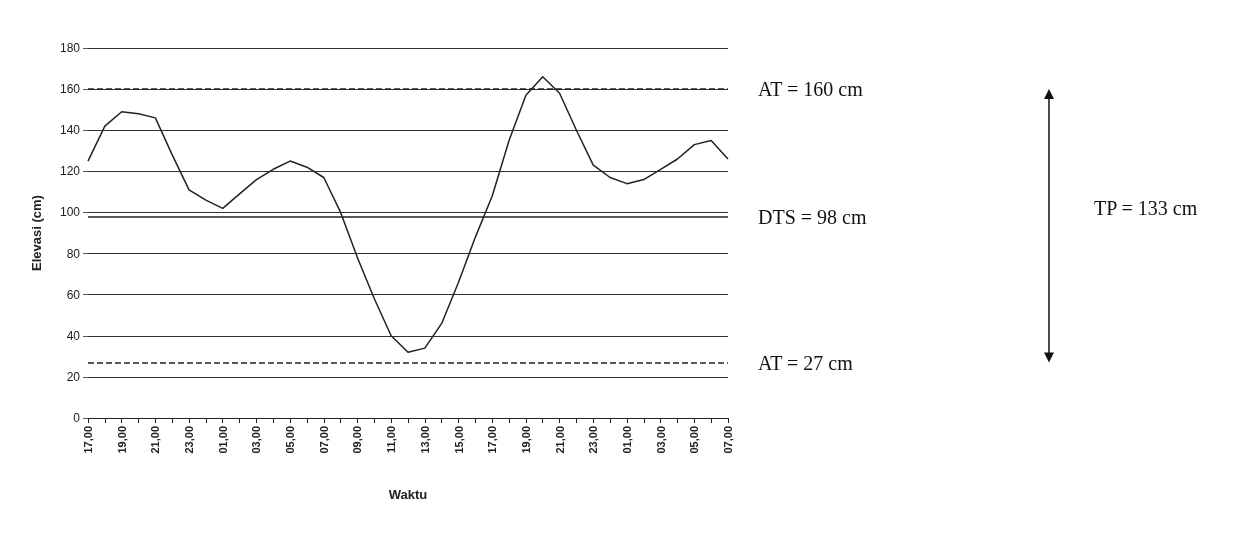 This screenshot has height=540, width=1260. What do you see at coordinates (811, 89) in the screenshot?
I see `ref-line-label: AT = 160 cm` at bounding box center [811, 89].